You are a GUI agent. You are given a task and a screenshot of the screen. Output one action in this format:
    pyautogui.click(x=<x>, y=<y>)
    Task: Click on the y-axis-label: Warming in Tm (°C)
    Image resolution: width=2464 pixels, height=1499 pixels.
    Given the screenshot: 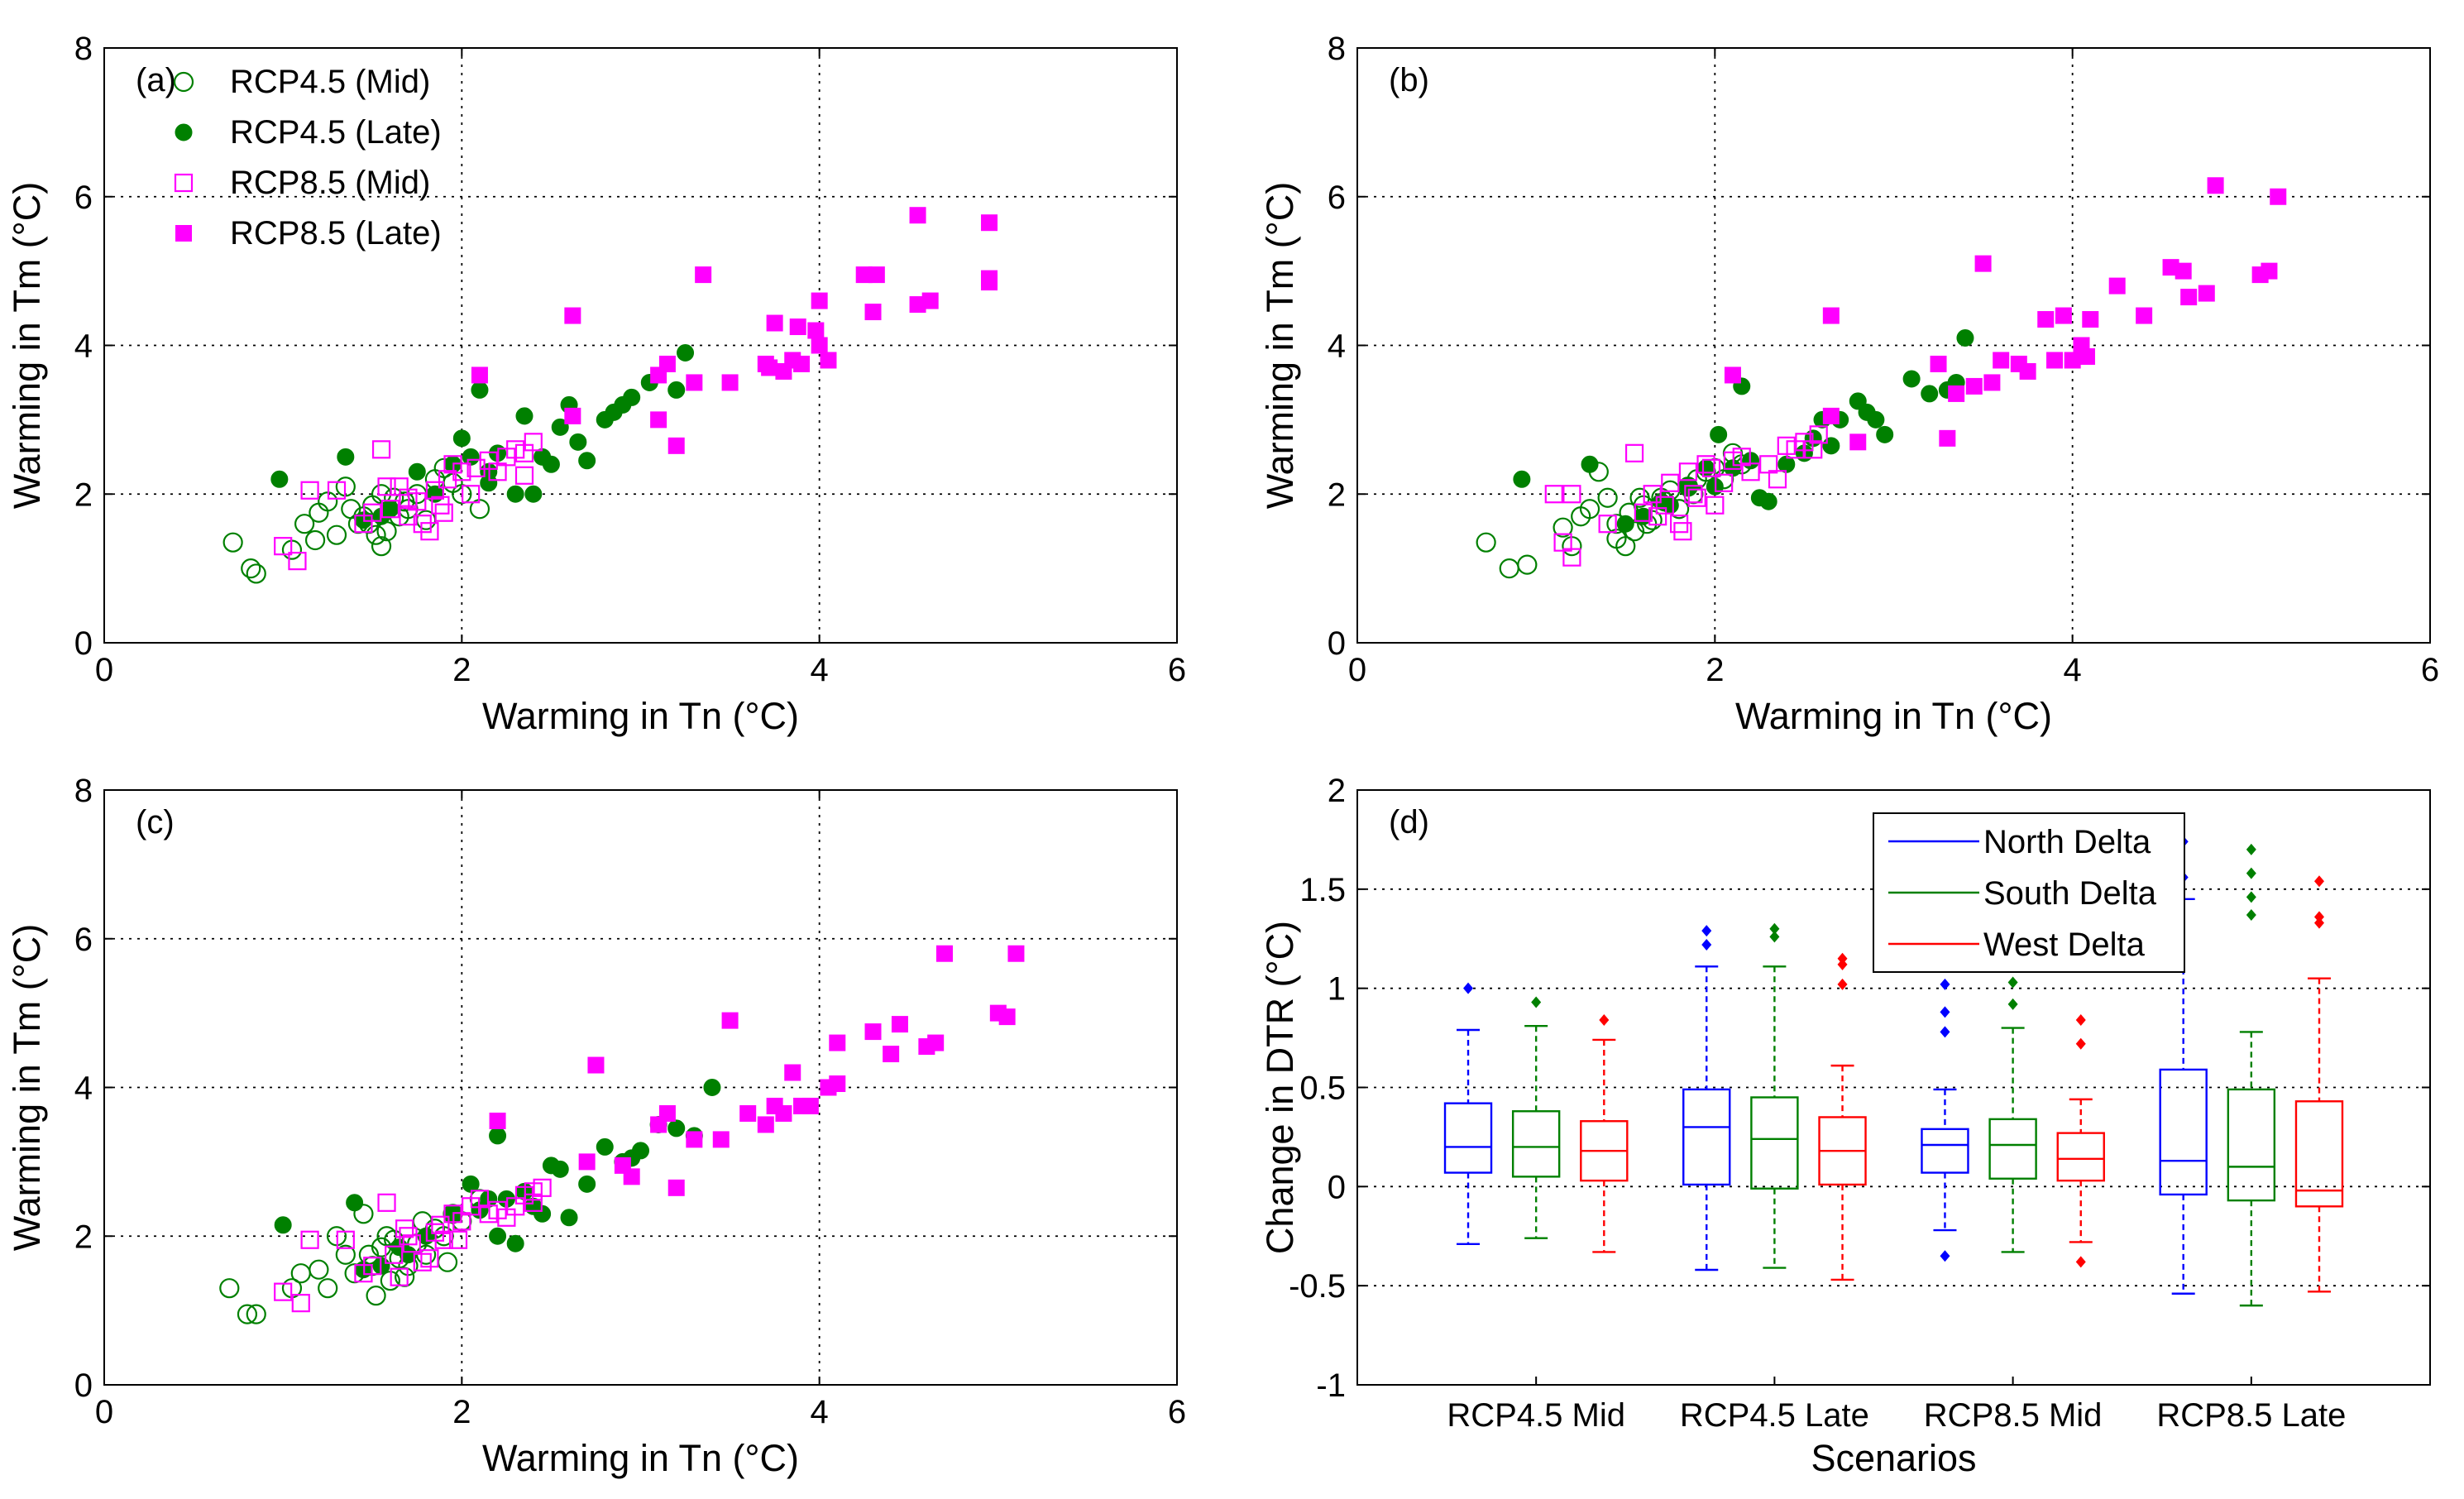 What is the action you would take?
    pyautogui.click(x=27, y=1088)
    